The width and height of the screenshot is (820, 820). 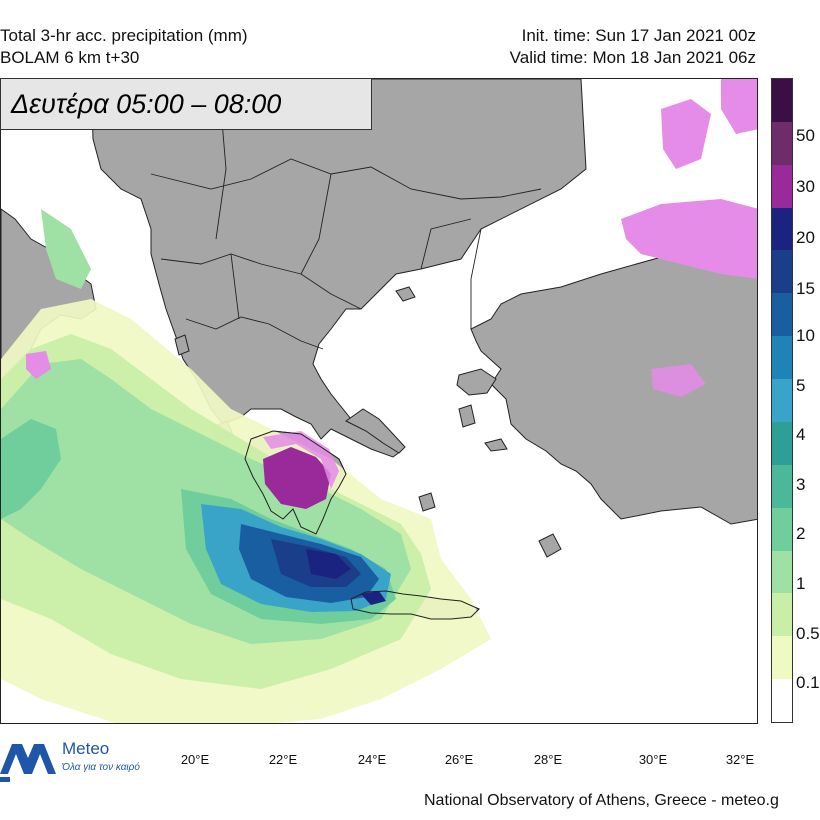 What do you see at coordinates (283, 759) in the screenshot?
I see `x-tick-label: 22°E` at bounding box center [283, 759].